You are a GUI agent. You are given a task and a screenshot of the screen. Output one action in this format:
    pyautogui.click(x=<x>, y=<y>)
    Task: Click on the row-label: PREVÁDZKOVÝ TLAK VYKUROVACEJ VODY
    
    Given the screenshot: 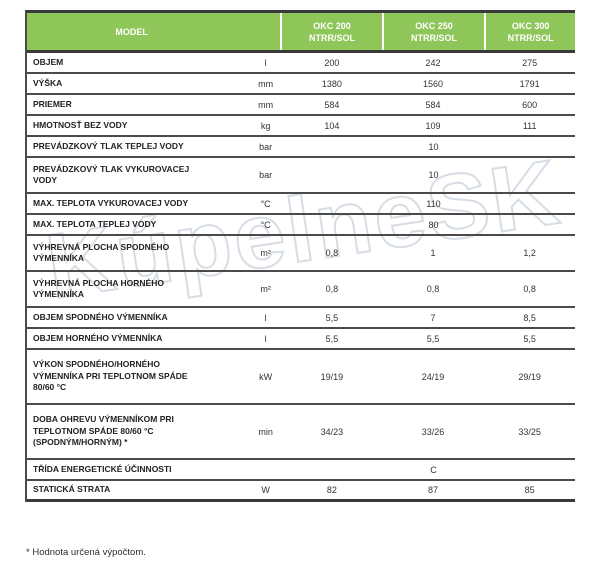 What is the action you would take?
    pyautogui.click(x=111, y=174)
    